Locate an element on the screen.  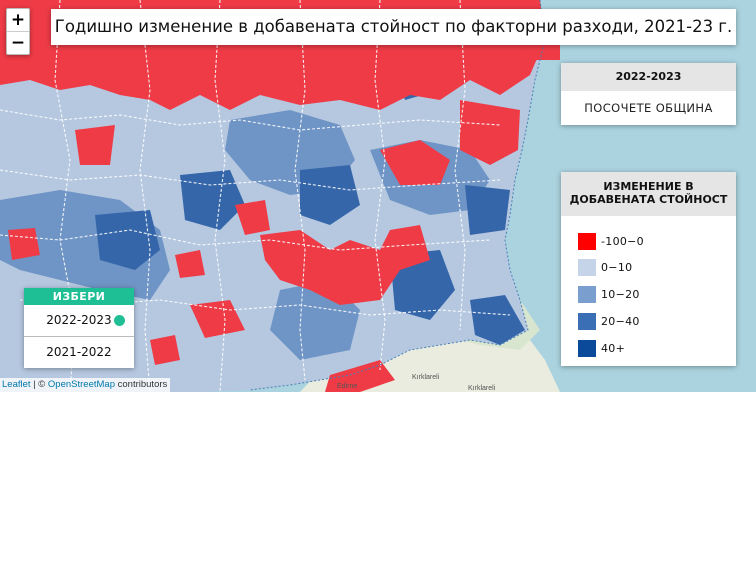
region-red-varna is located at coordinates (490, 132).